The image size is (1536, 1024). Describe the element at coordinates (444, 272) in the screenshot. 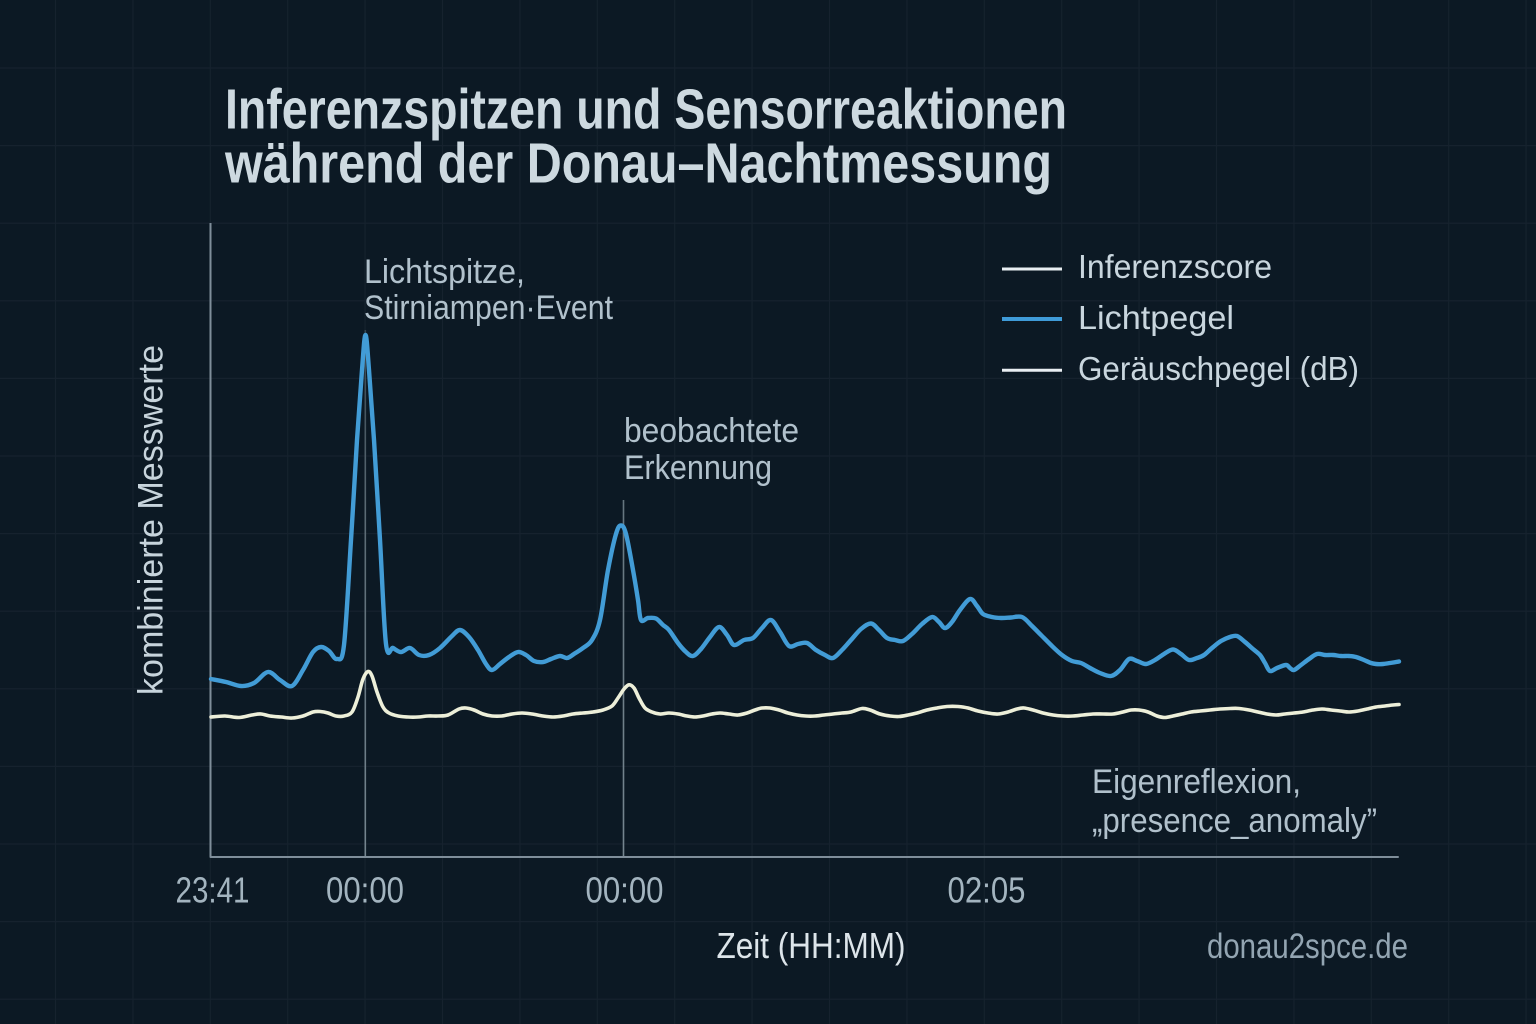

I see `svg-text: Lichtspitze,` at that location.